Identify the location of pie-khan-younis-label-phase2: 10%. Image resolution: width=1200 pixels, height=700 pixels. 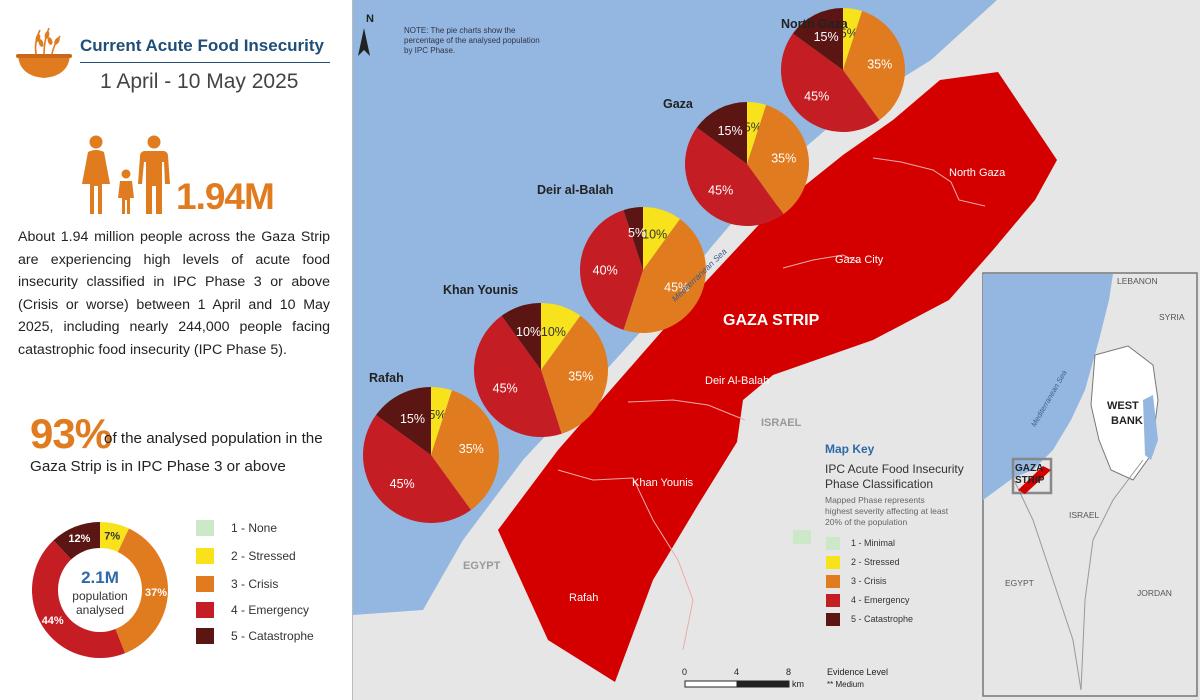
(553, 332).